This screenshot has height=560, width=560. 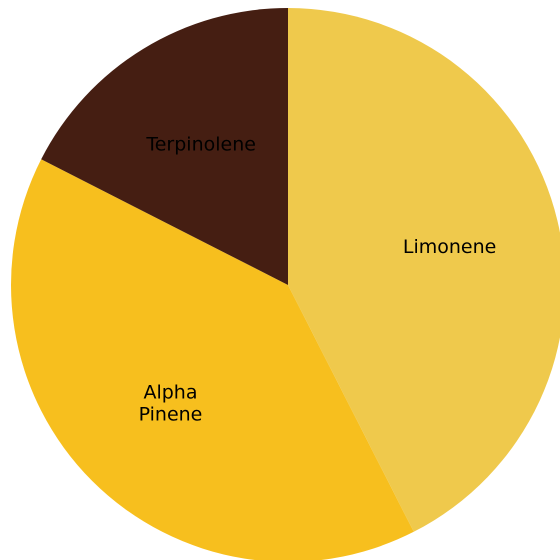 What do you see at coordinates (200, 144) in the screenshot?
I see `slice-label-terpinolene: Terpinolene` at bounding box center [200, 144].